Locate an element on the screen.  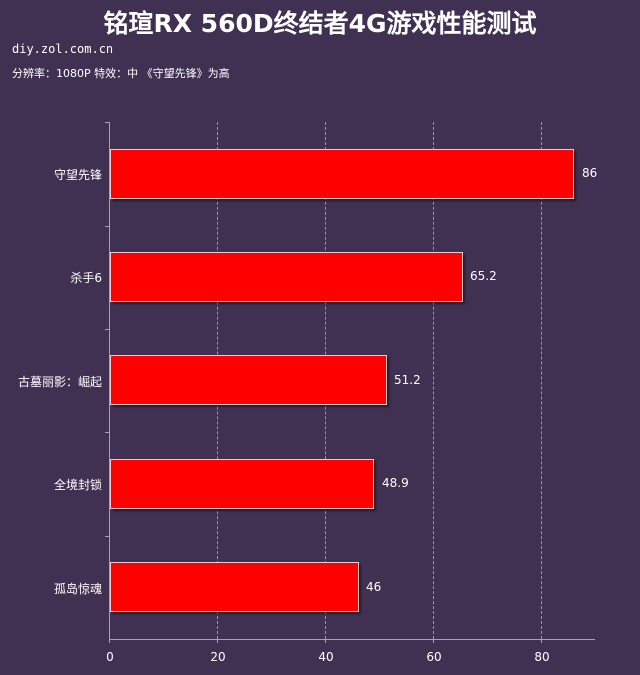
bar-value-label: 65.2 is located at coordinates (483, 276).